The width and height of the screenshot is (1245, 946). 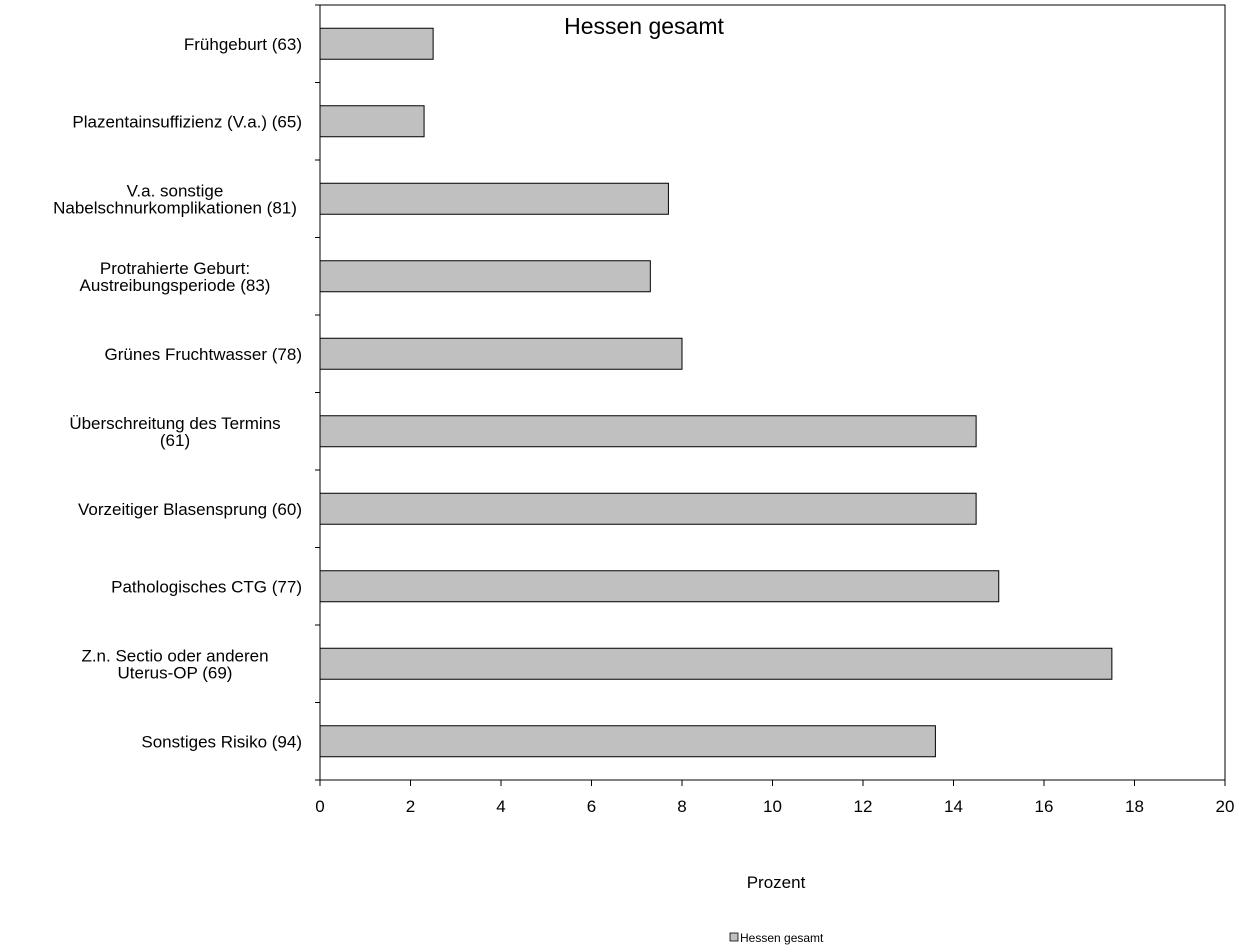 I want to click on legend: Hessen gesamt, so click(x=776, y=938).